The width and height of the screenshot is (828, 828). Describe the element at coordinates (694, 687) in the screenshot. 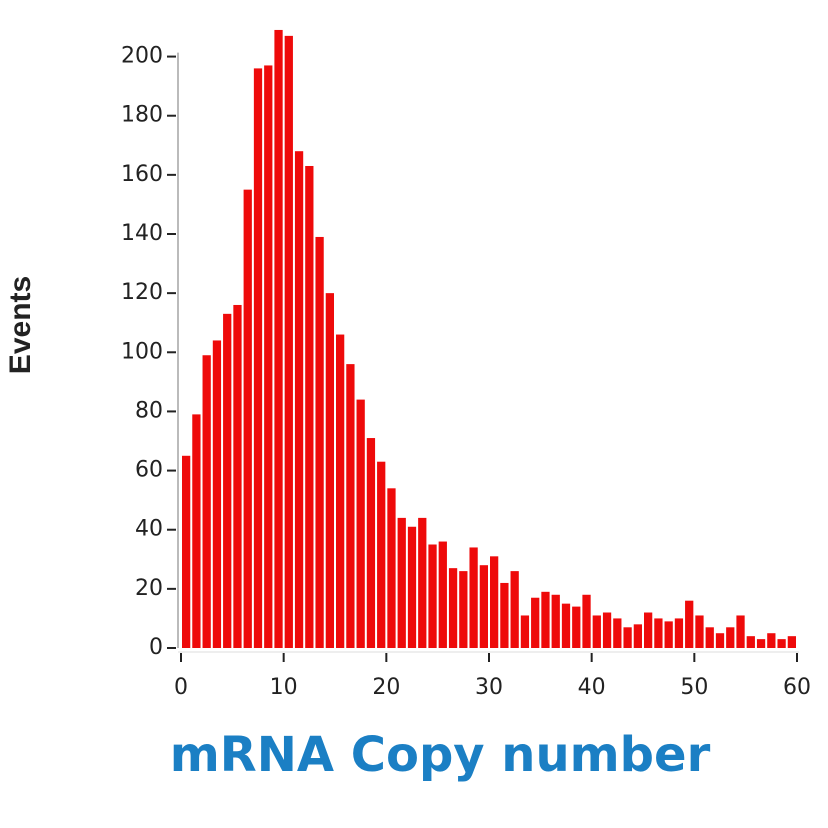

I see `x-tick-label: 50` at that location.